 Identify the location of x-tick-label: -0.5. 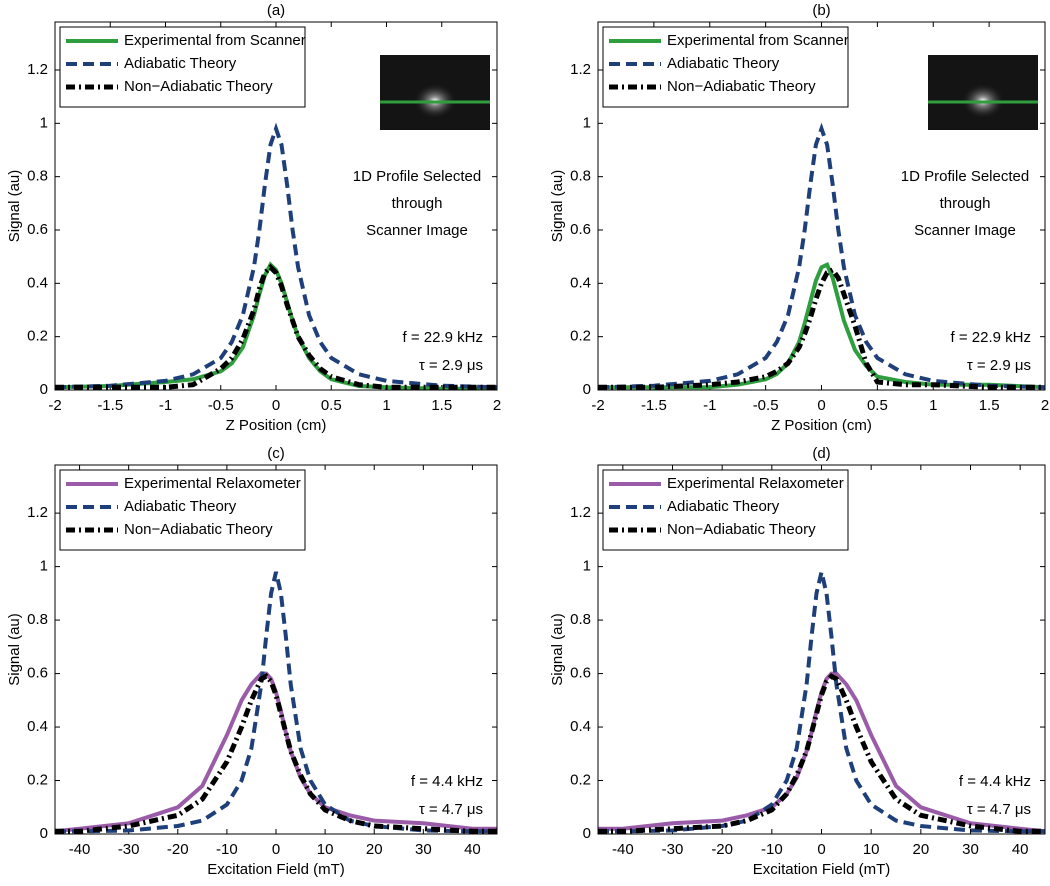
(766, 405).